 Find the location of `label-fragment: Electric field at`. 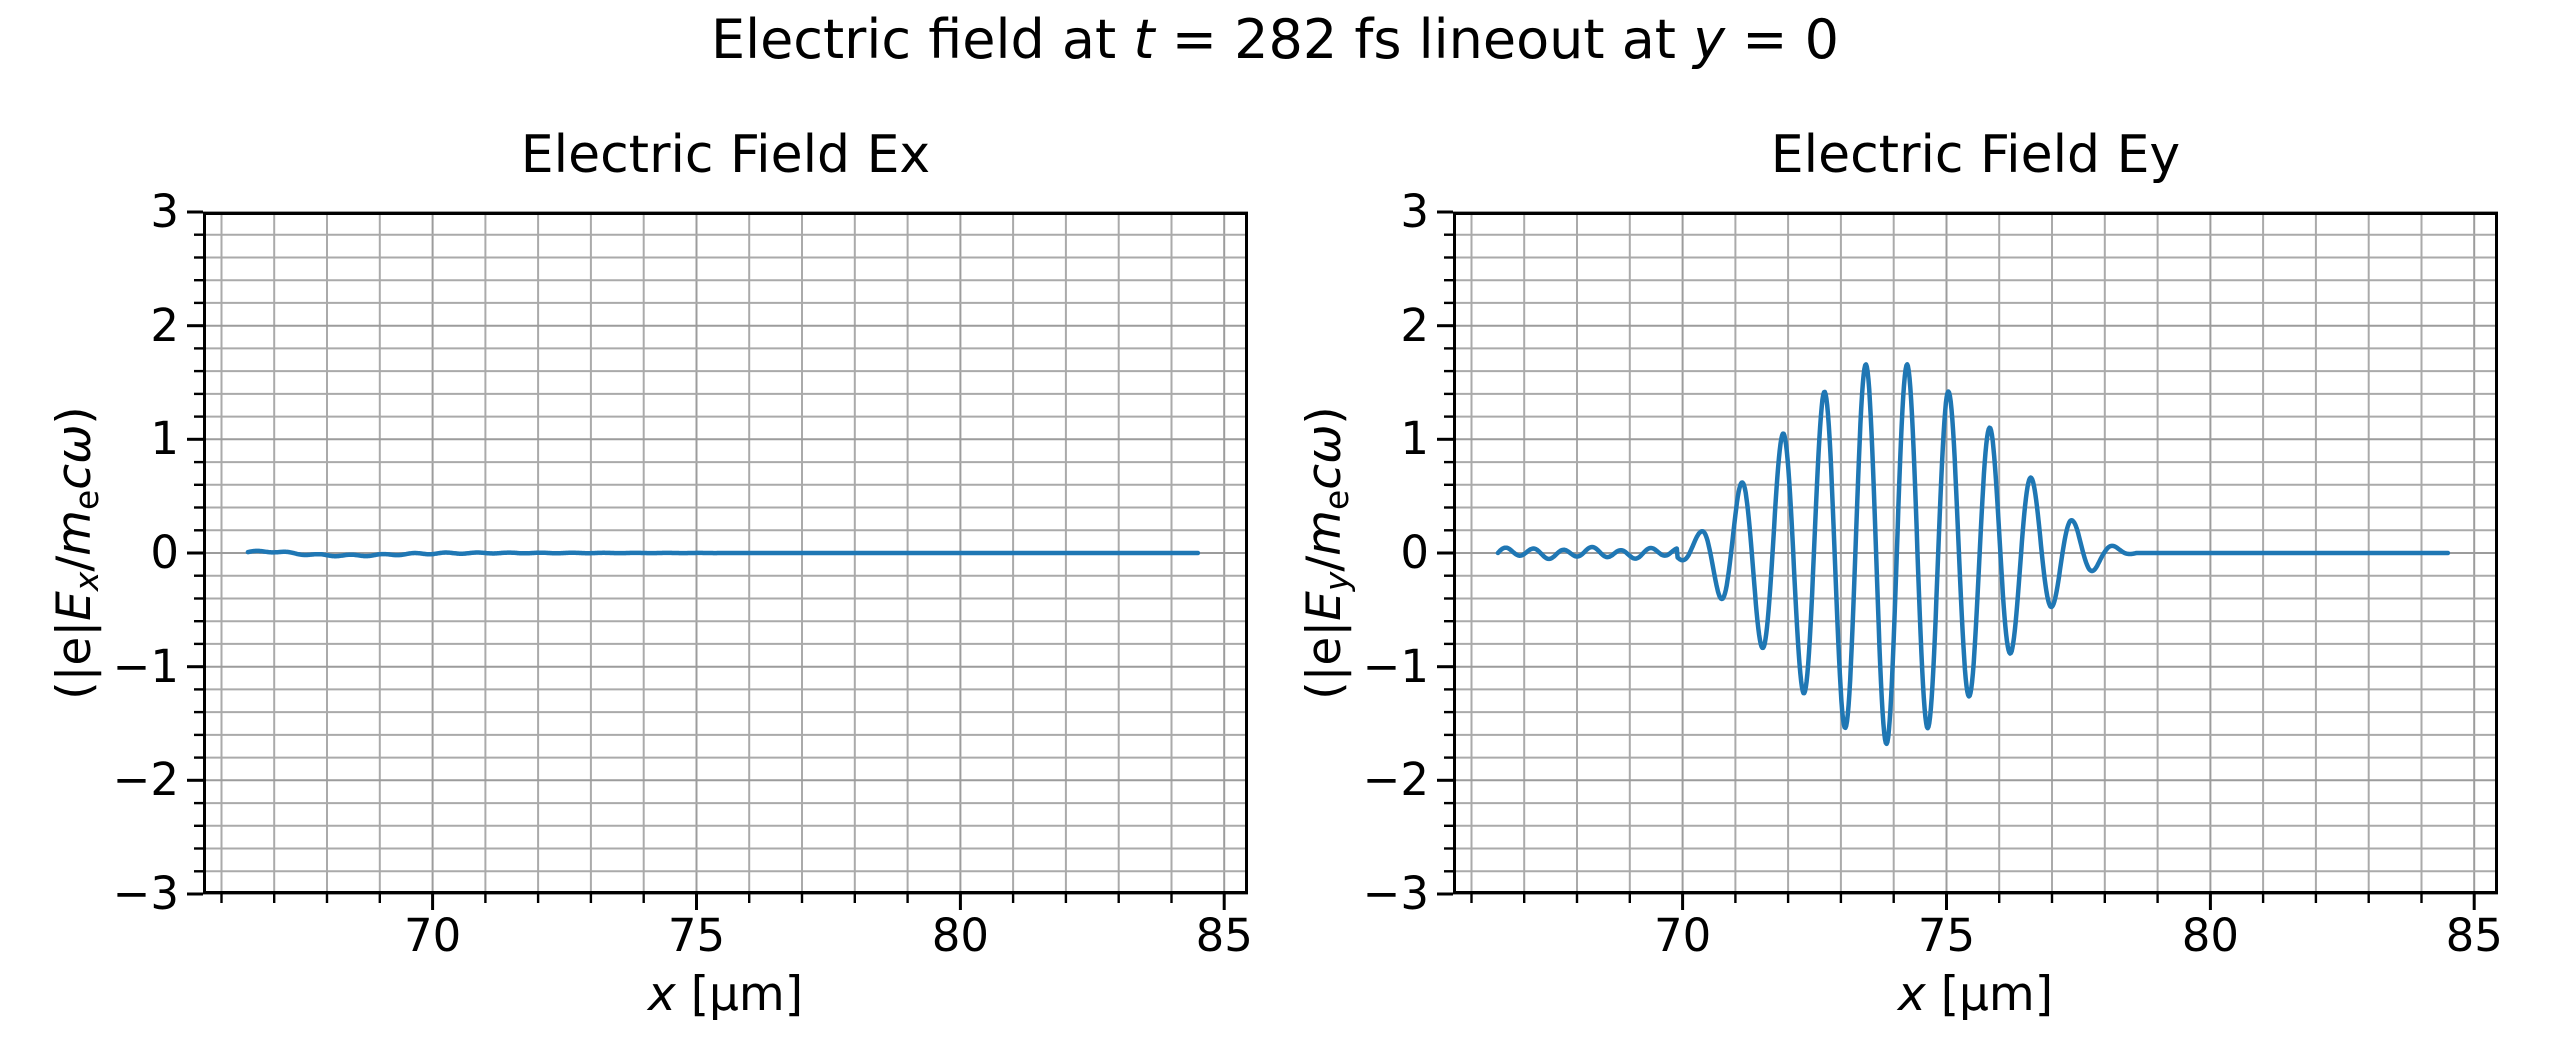

label-fragment: Electric field at is located at coordinates (922, 39).